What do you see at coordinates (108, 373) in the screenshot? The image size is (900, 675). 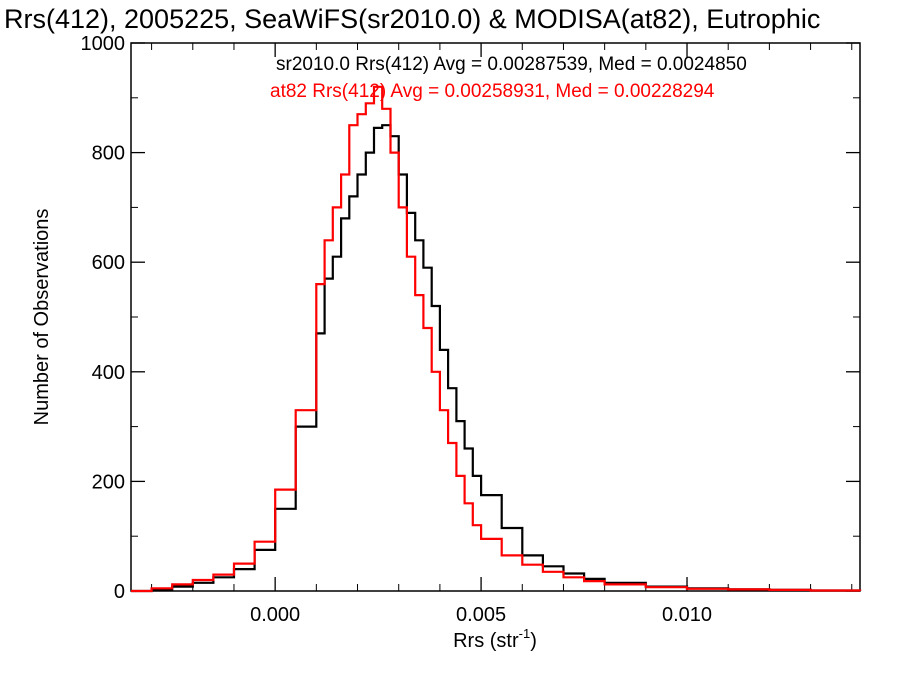 I see `y-tick-label: 400` at bounding box center [108, 373].